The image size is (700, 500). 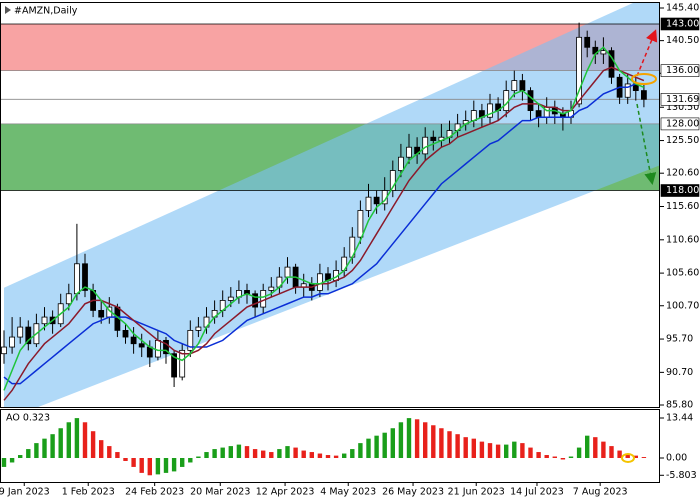 What do you see at coordinates (646, 144) in the screenshot?
I see `down-arrow` at bounding box center [646, 144].